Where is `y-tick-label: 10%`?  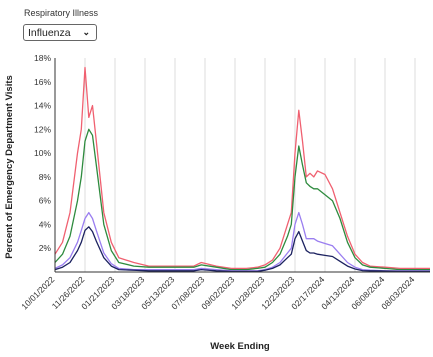
y-tick-label: 10% is located at coordinates (42, 153).